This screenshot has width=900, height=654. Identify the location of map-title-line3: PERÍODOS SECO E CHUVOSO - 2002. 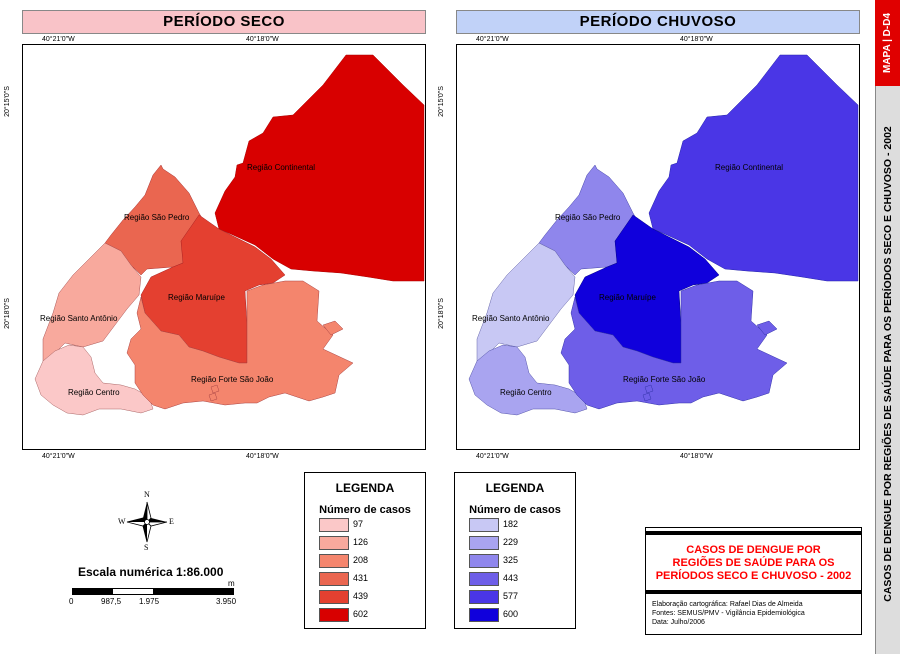
(753, 576).